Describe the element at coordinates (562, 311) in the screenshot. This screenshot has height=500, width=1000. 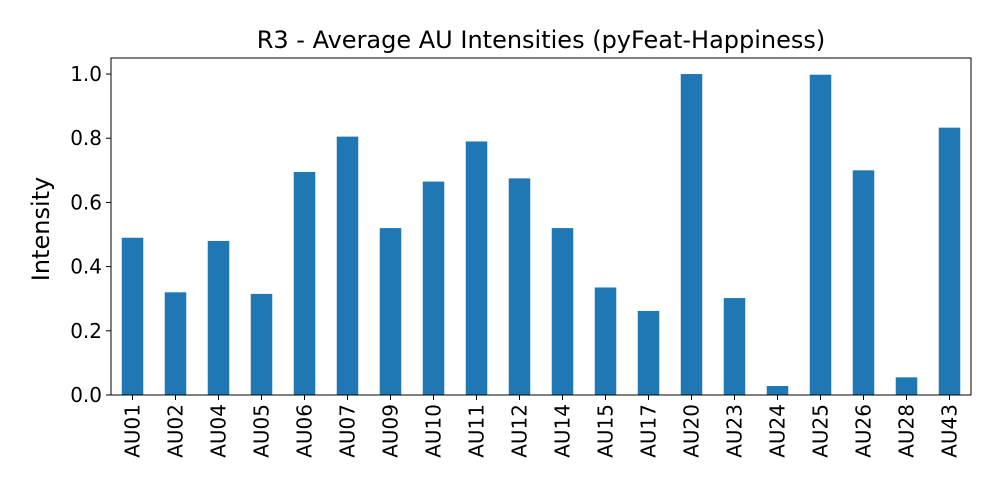
I see `bar-au14` at that location.